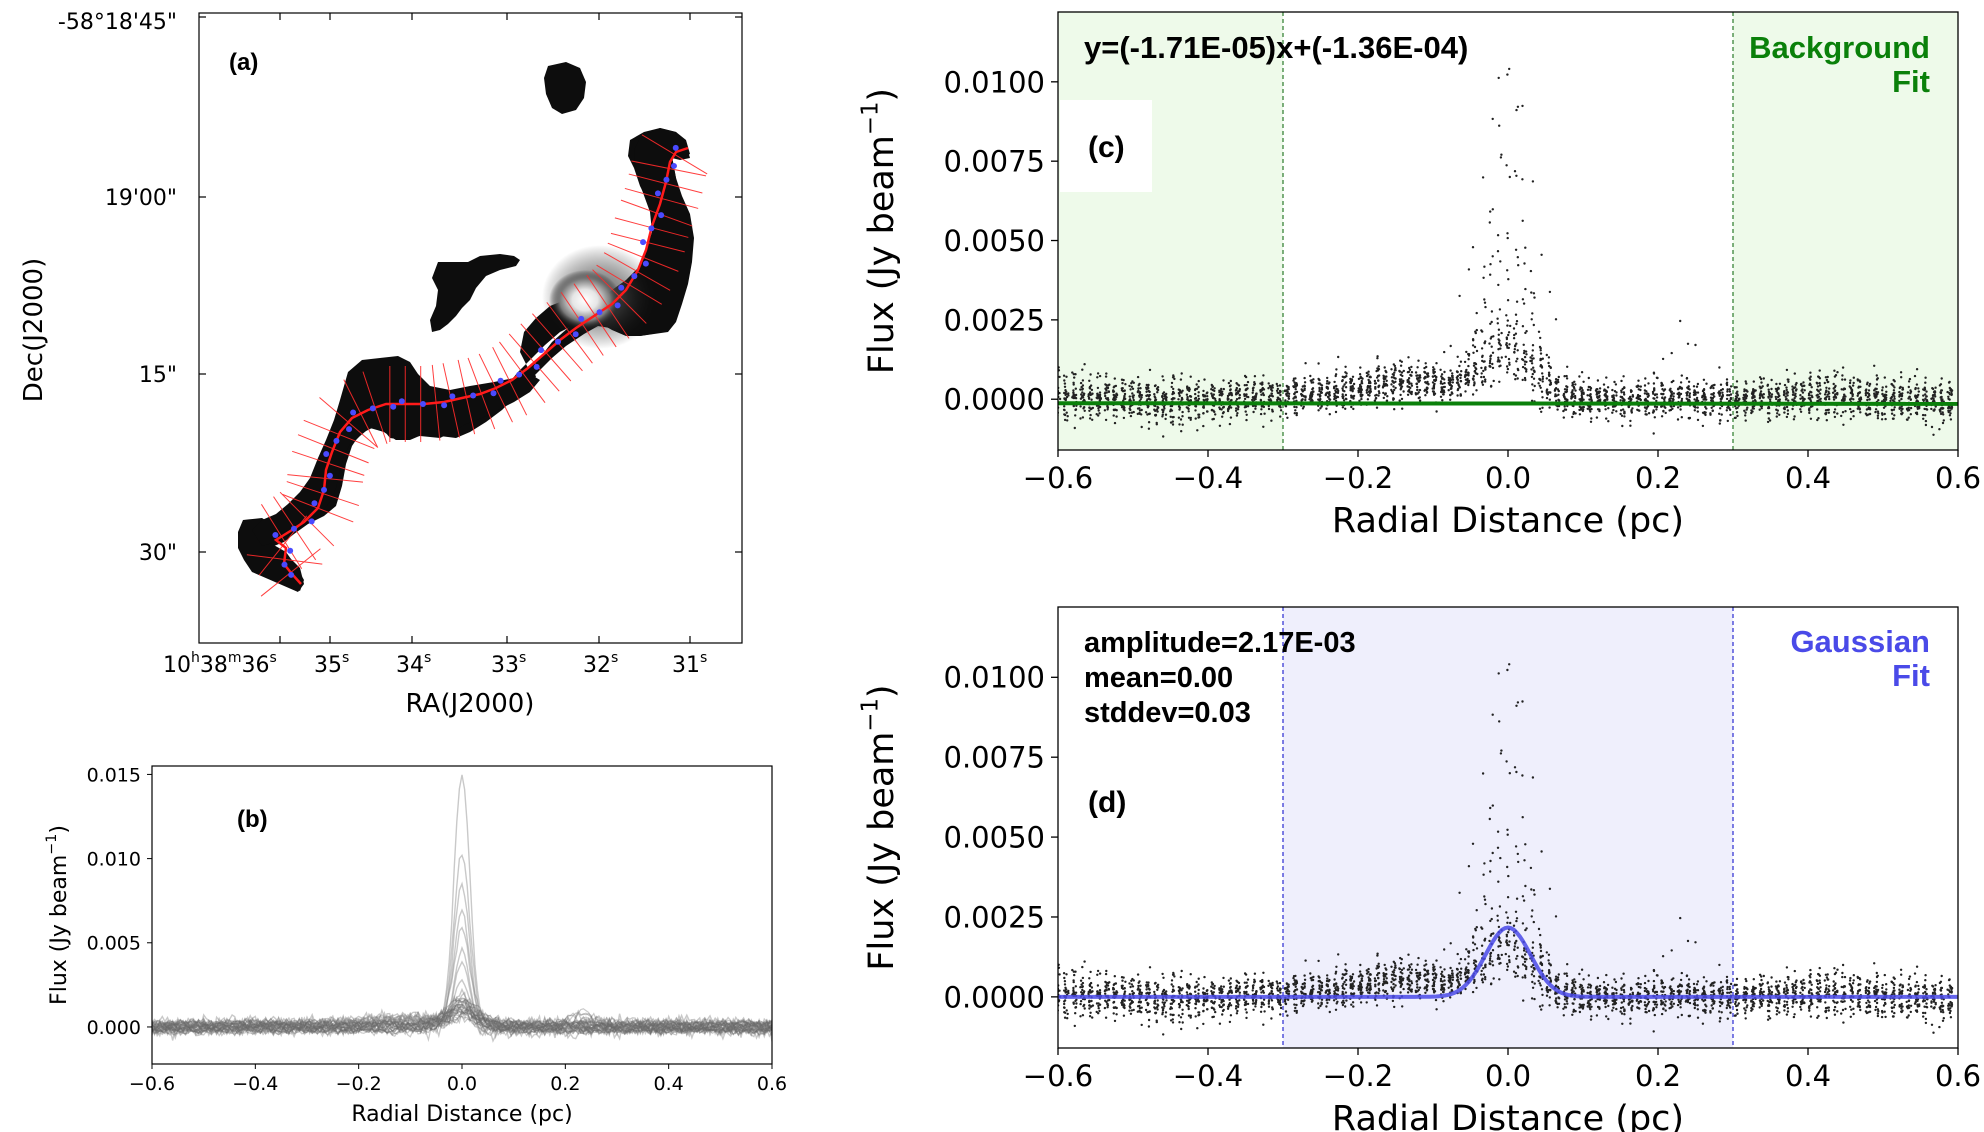  What do you see at coordinates (1845, 231) in the screenshot?
I see `fit-region` at bounding box center [1845, 231].